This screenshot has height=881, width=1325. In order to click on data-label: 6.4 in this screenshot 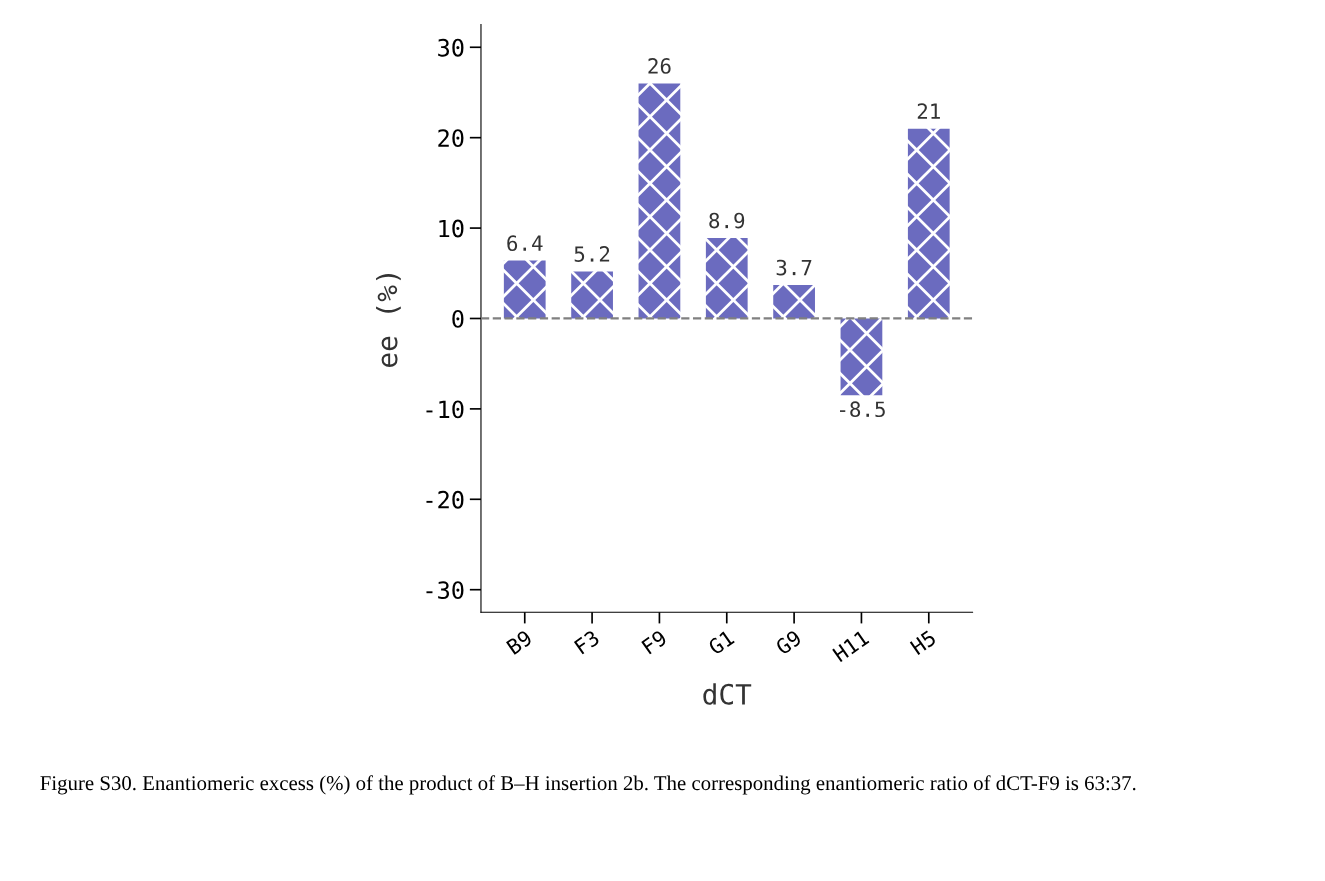, I will do `click(525, 243)`.